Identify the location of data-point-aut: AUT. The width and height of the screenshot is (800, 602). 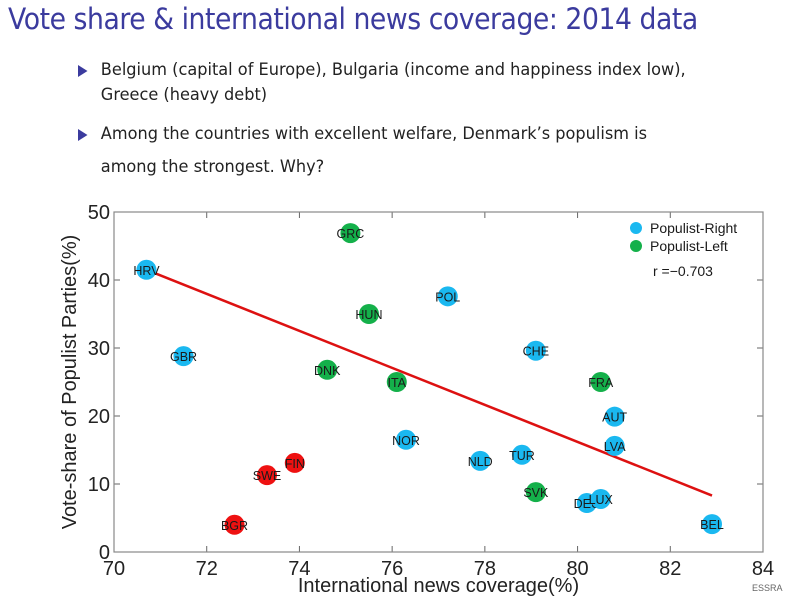
(615, 416).